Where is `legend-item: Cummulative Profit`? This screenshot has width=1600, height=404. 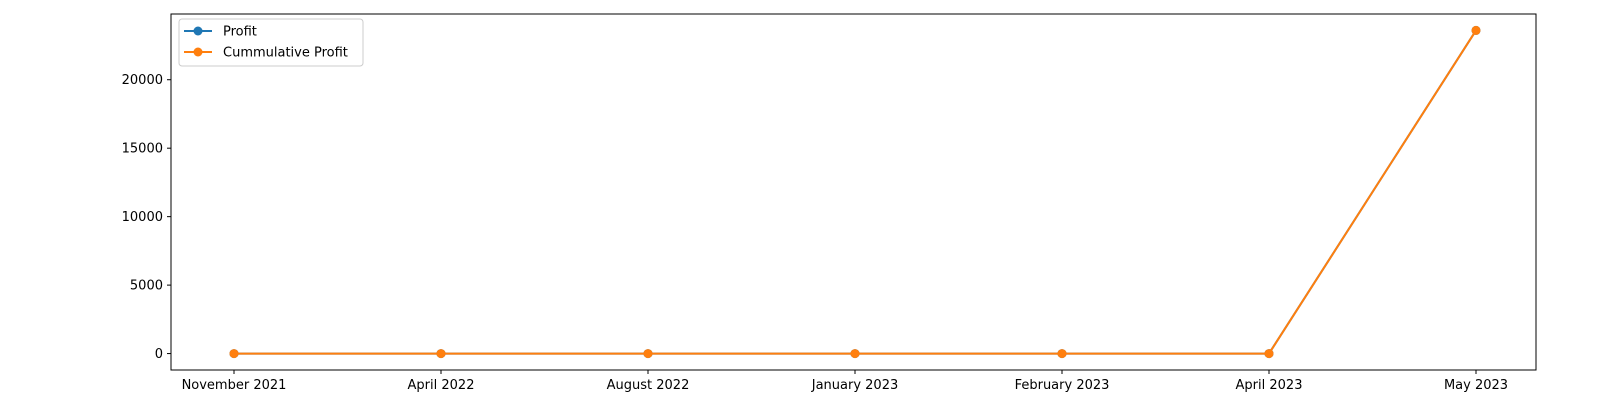 legend-item: Cummulative Profit is located at coordinates (266, 53).